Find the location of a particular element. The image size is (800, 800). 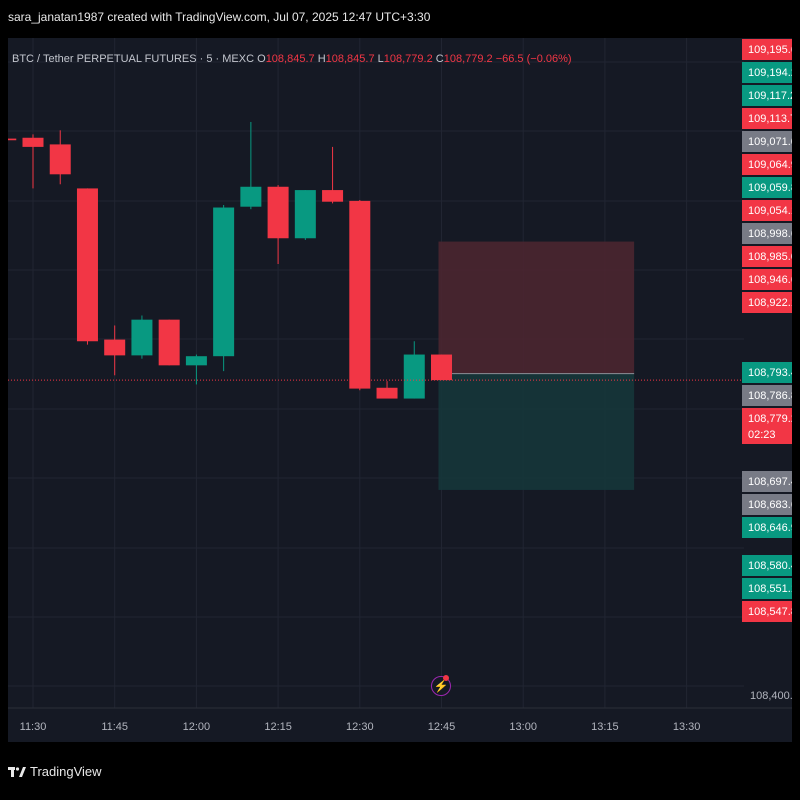

price-tag-label: 108,779.2 is located at coordinates (770, 419).